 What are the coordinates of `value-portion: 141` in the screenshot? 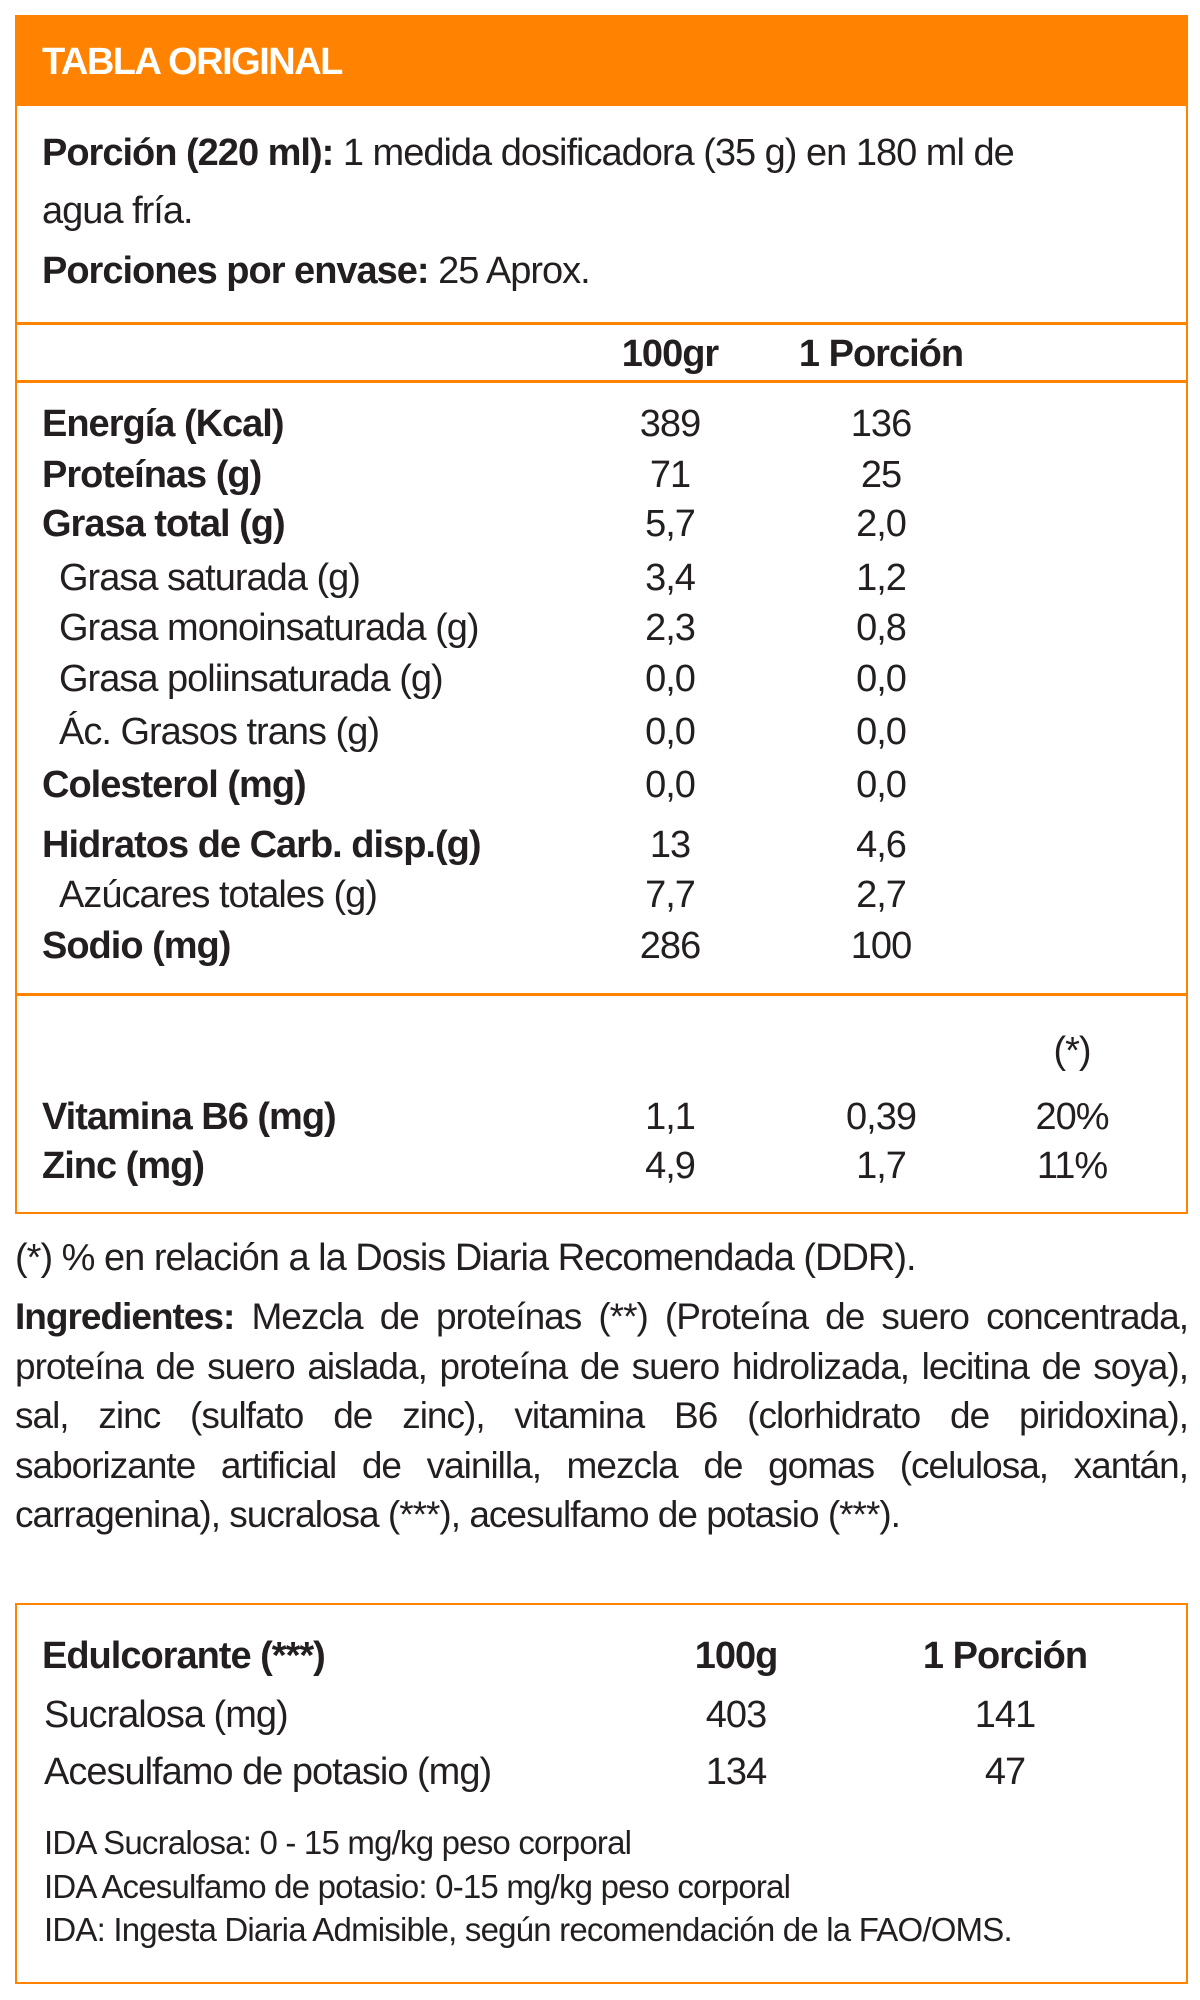 It's located at (1005, 1715).